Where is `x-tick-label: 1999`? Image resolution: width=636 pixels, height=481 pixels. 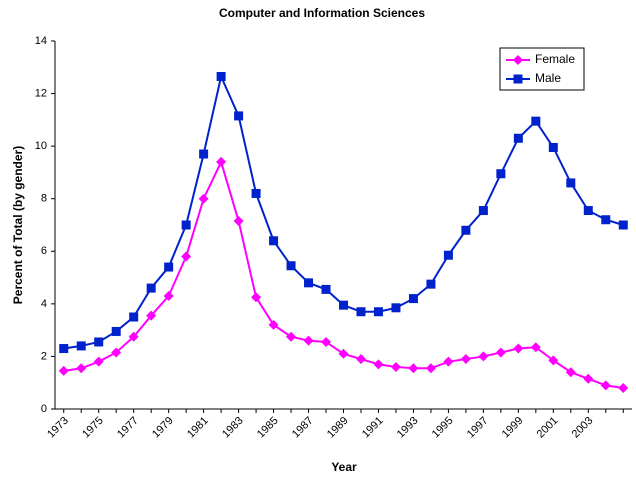
x-tick-label: 1999 is located at coordinates (513, 428).